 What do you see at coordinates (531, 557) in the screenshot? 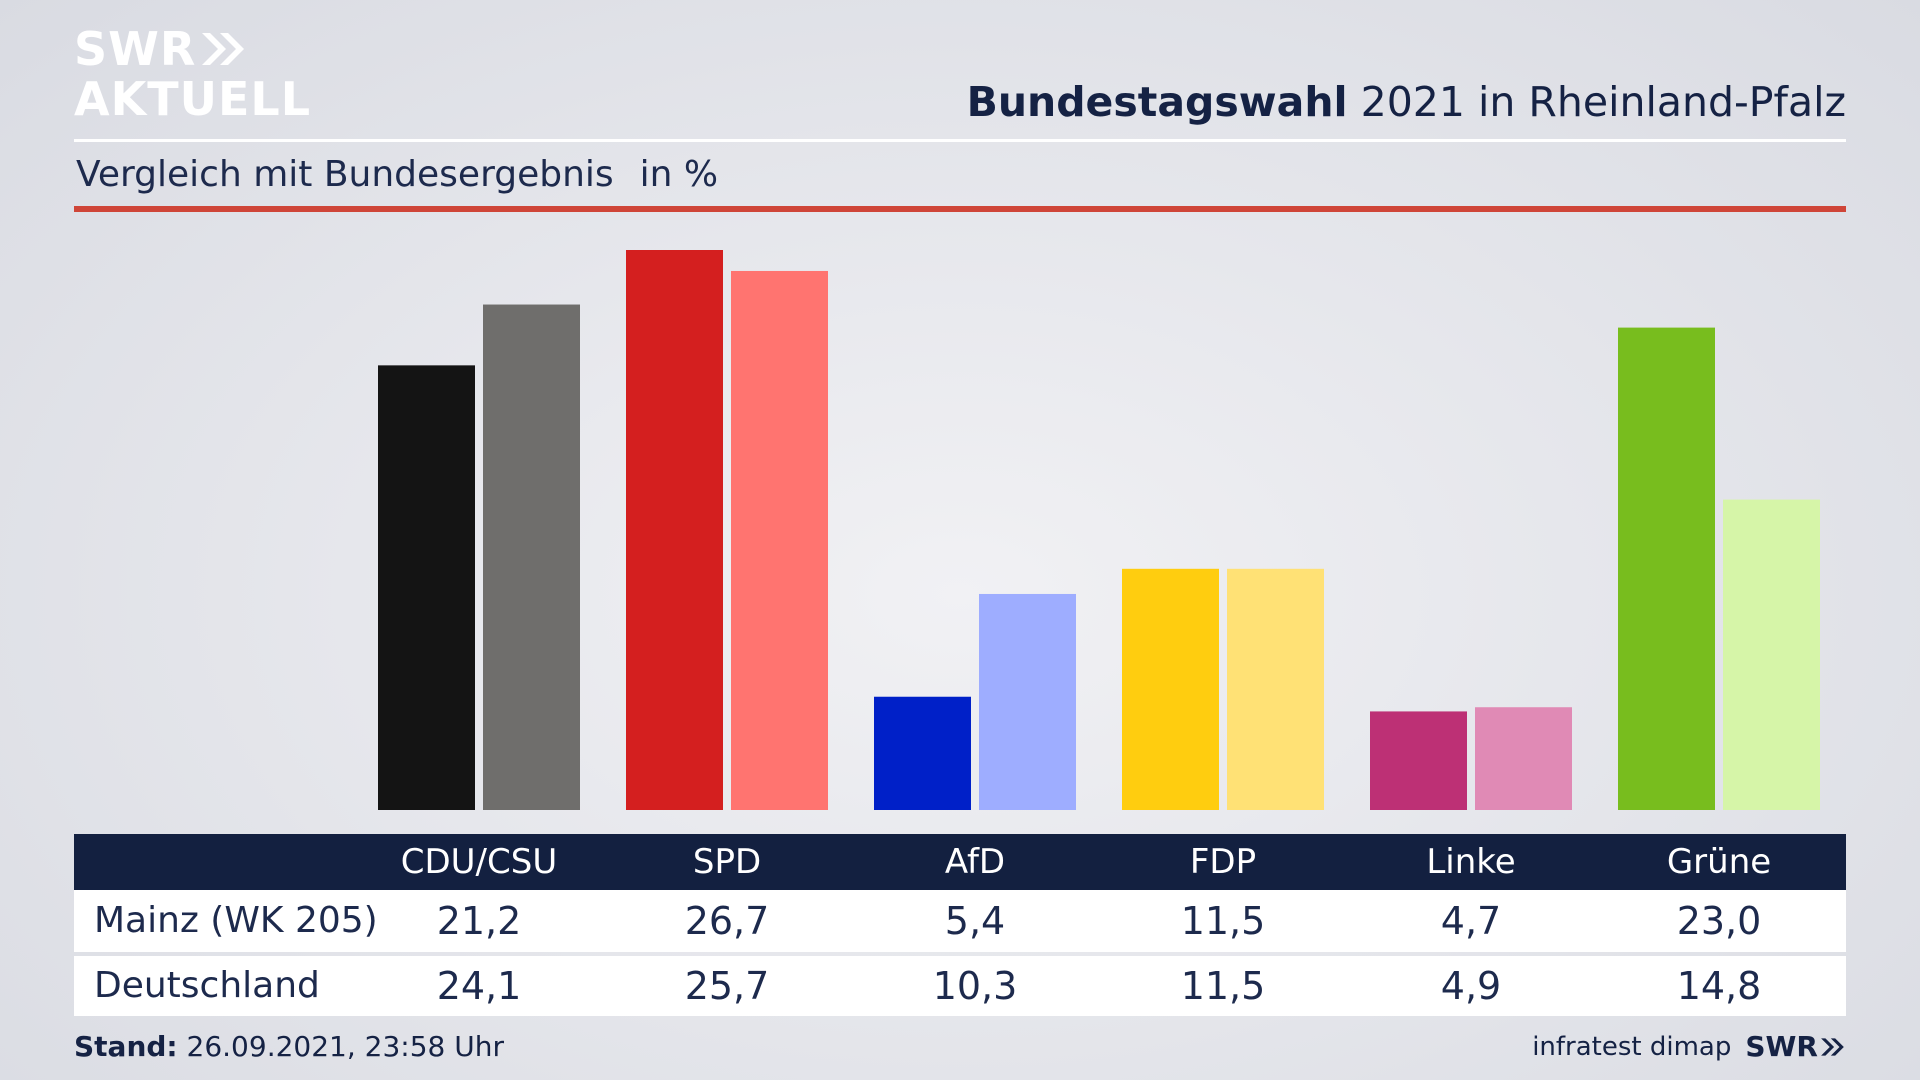
I see `bar-cdu-csu-deutschland` at bounding box center [531, 557].